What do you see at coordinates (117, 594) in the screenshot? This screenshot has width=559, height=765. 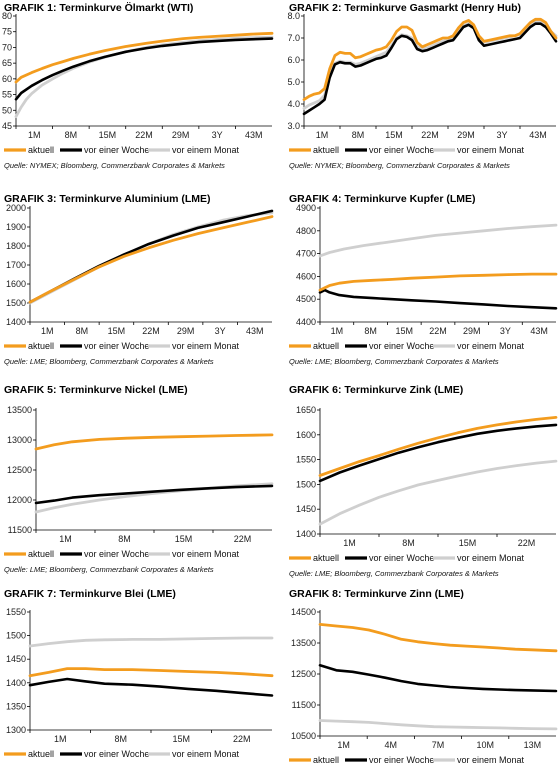 I see `chart-title-text: Terminkurve Blei (LME)` at bounding box center [117, 594].